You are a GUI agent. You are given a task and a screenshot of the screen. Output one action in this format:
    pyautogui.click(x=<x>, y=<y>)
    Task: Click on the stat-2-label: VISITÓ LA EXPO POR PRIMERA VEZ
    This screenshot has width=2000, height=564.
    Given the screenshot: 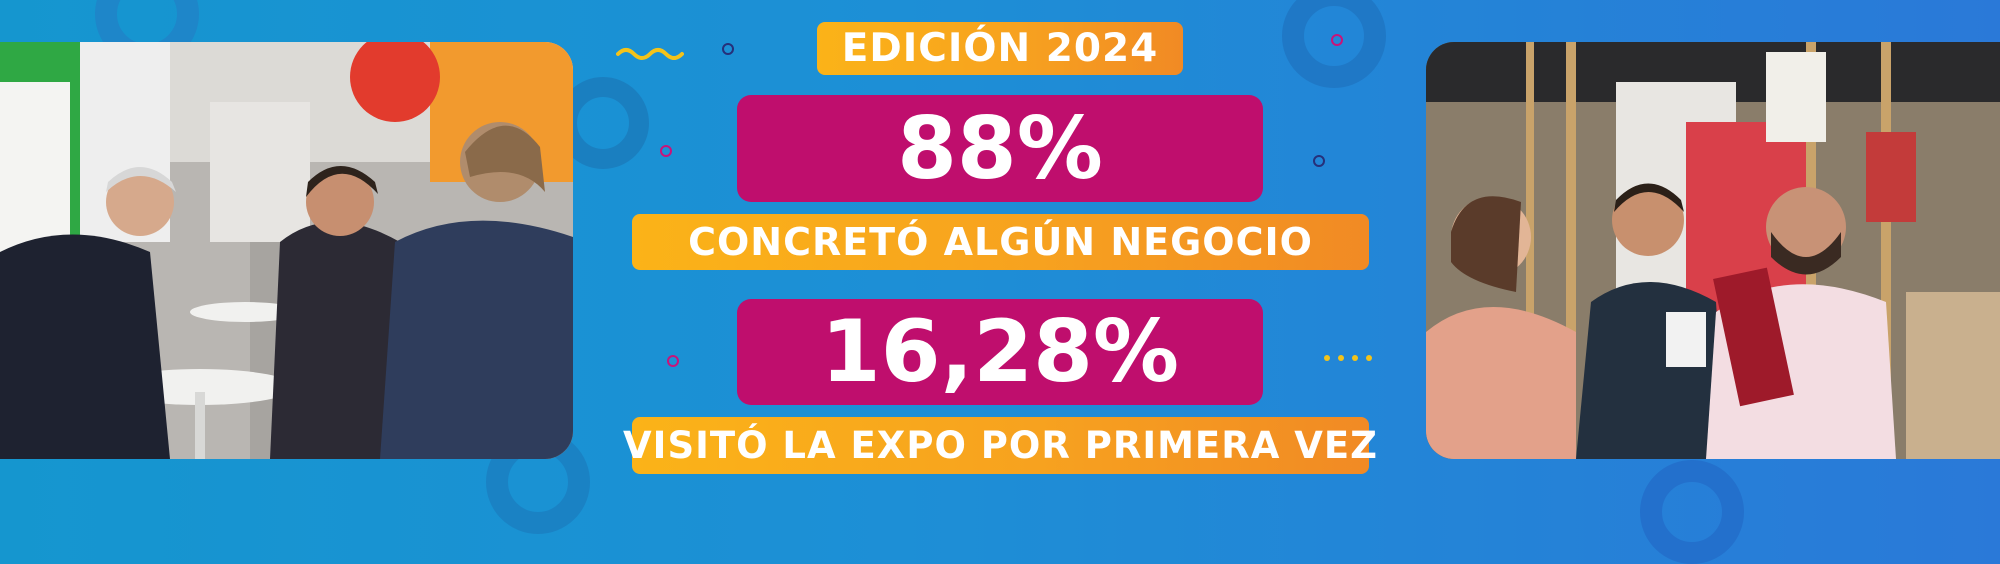 What is the action you would take?
    pyautogui.click(x=1000, y=445)
    